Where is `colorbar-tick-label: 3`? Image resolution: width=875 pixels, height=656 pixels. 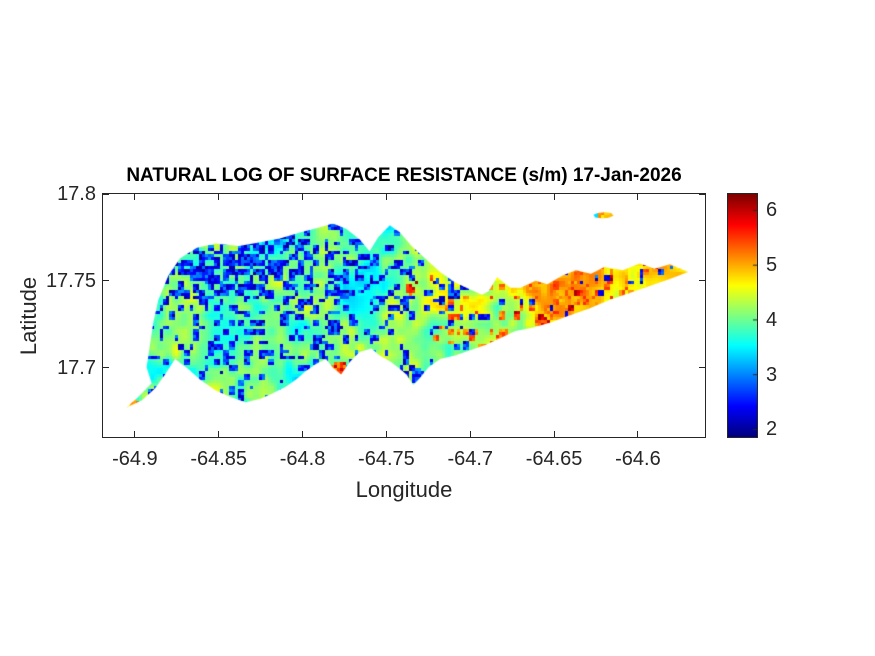 colorbar-tick-label: 3 is located at coordinates (772, 374).